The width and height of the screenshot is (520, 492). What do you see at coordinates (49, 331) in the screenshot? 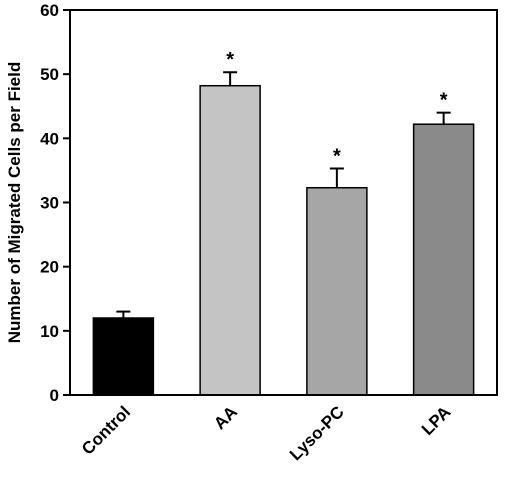
I see `y-tick-label: 10` at bounding box center [49, 331].